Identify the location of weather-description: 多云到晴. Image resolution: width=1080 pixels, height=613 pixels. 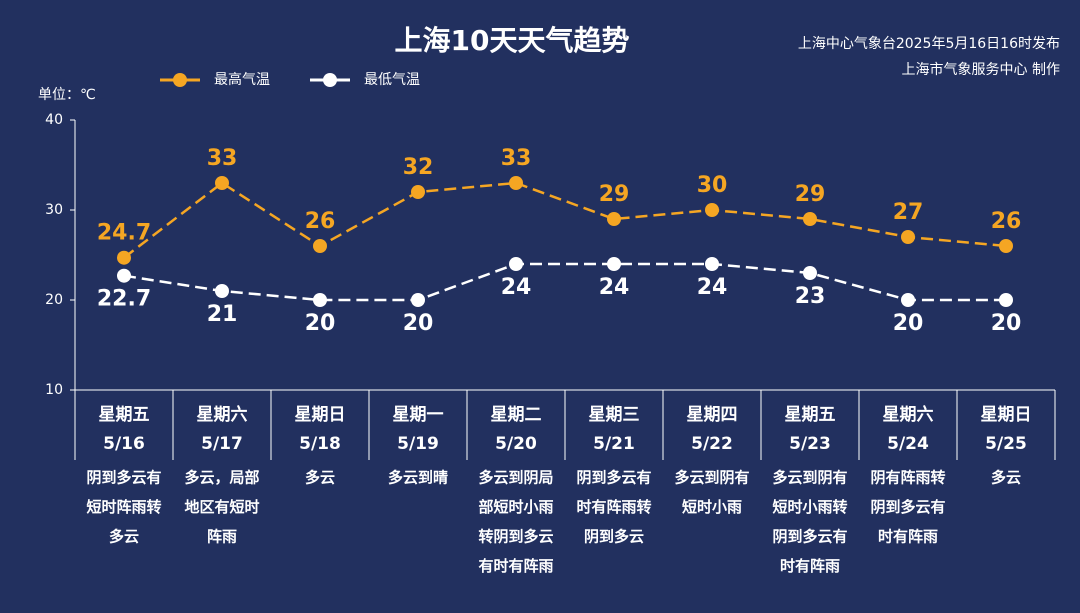
(418, 478).